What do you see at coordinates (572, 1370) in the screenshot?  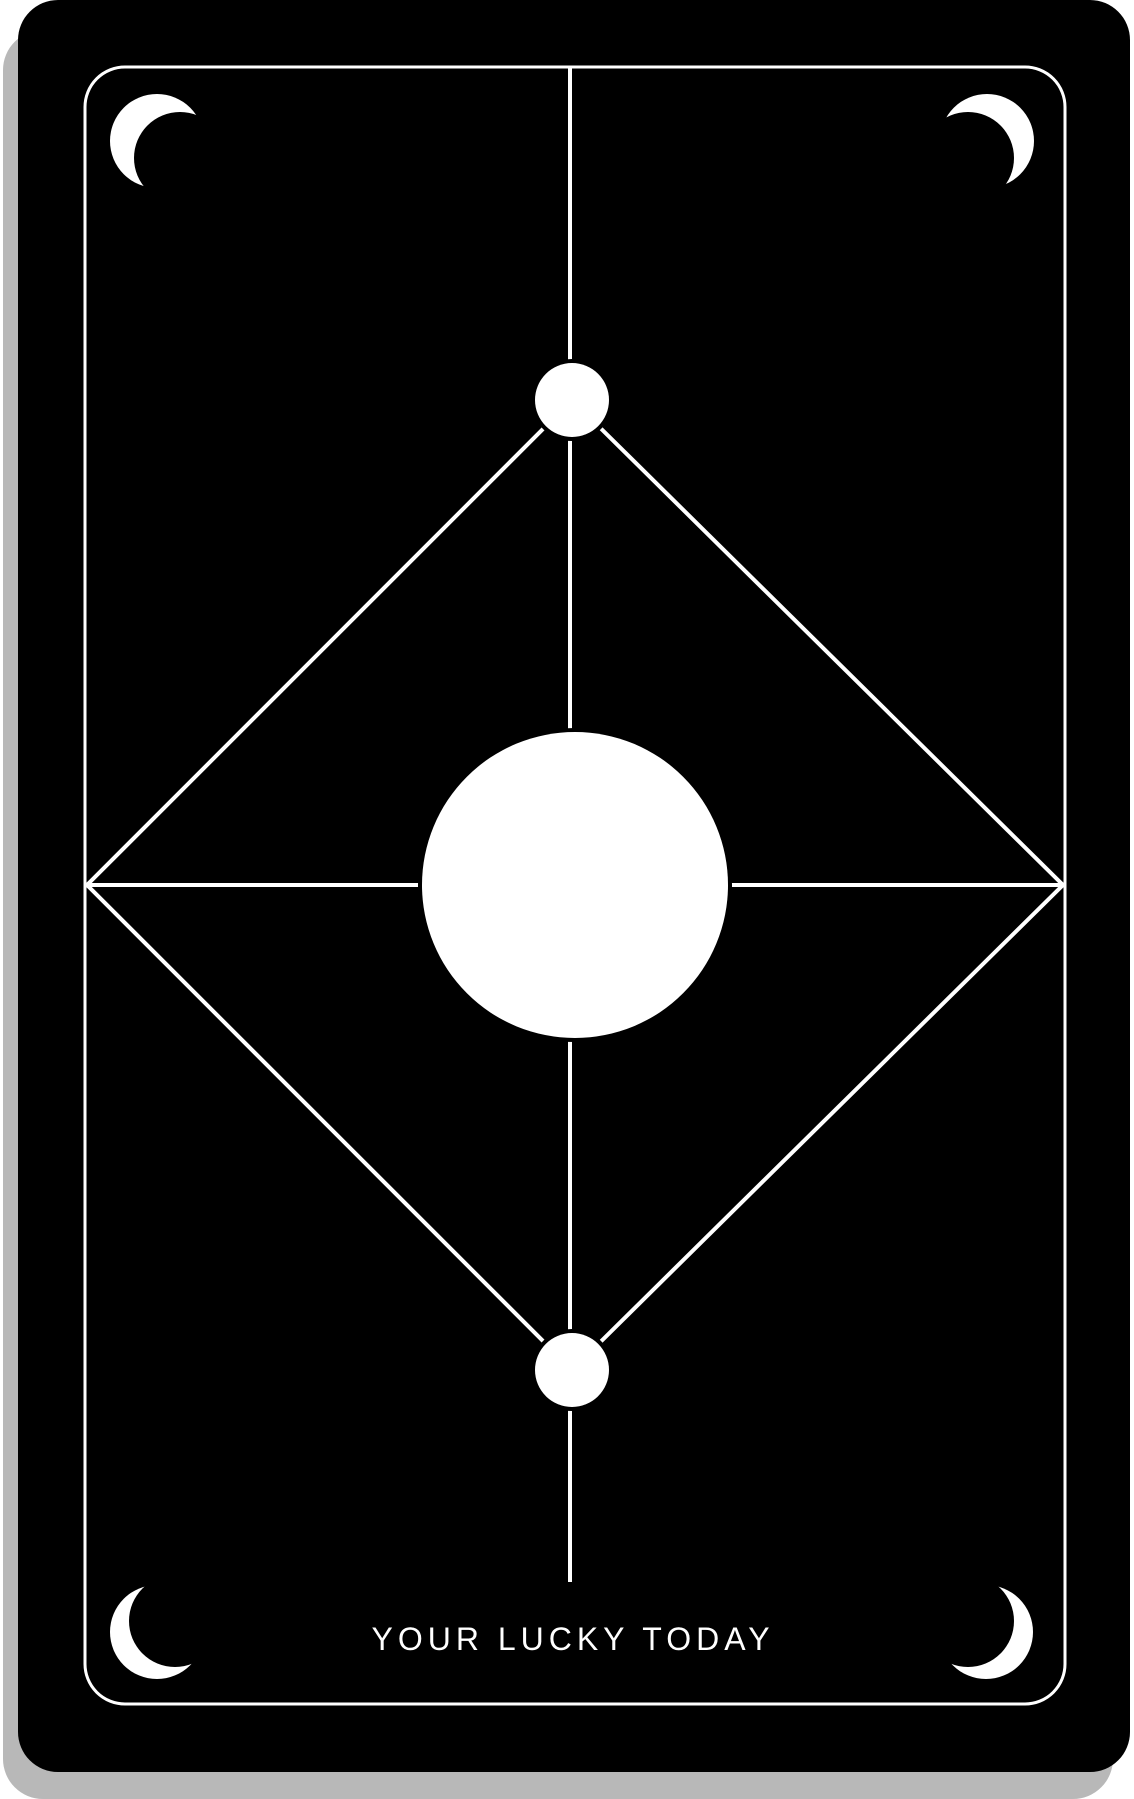 I see `bottom-orb-fill` at bounding box center [572, 1370].